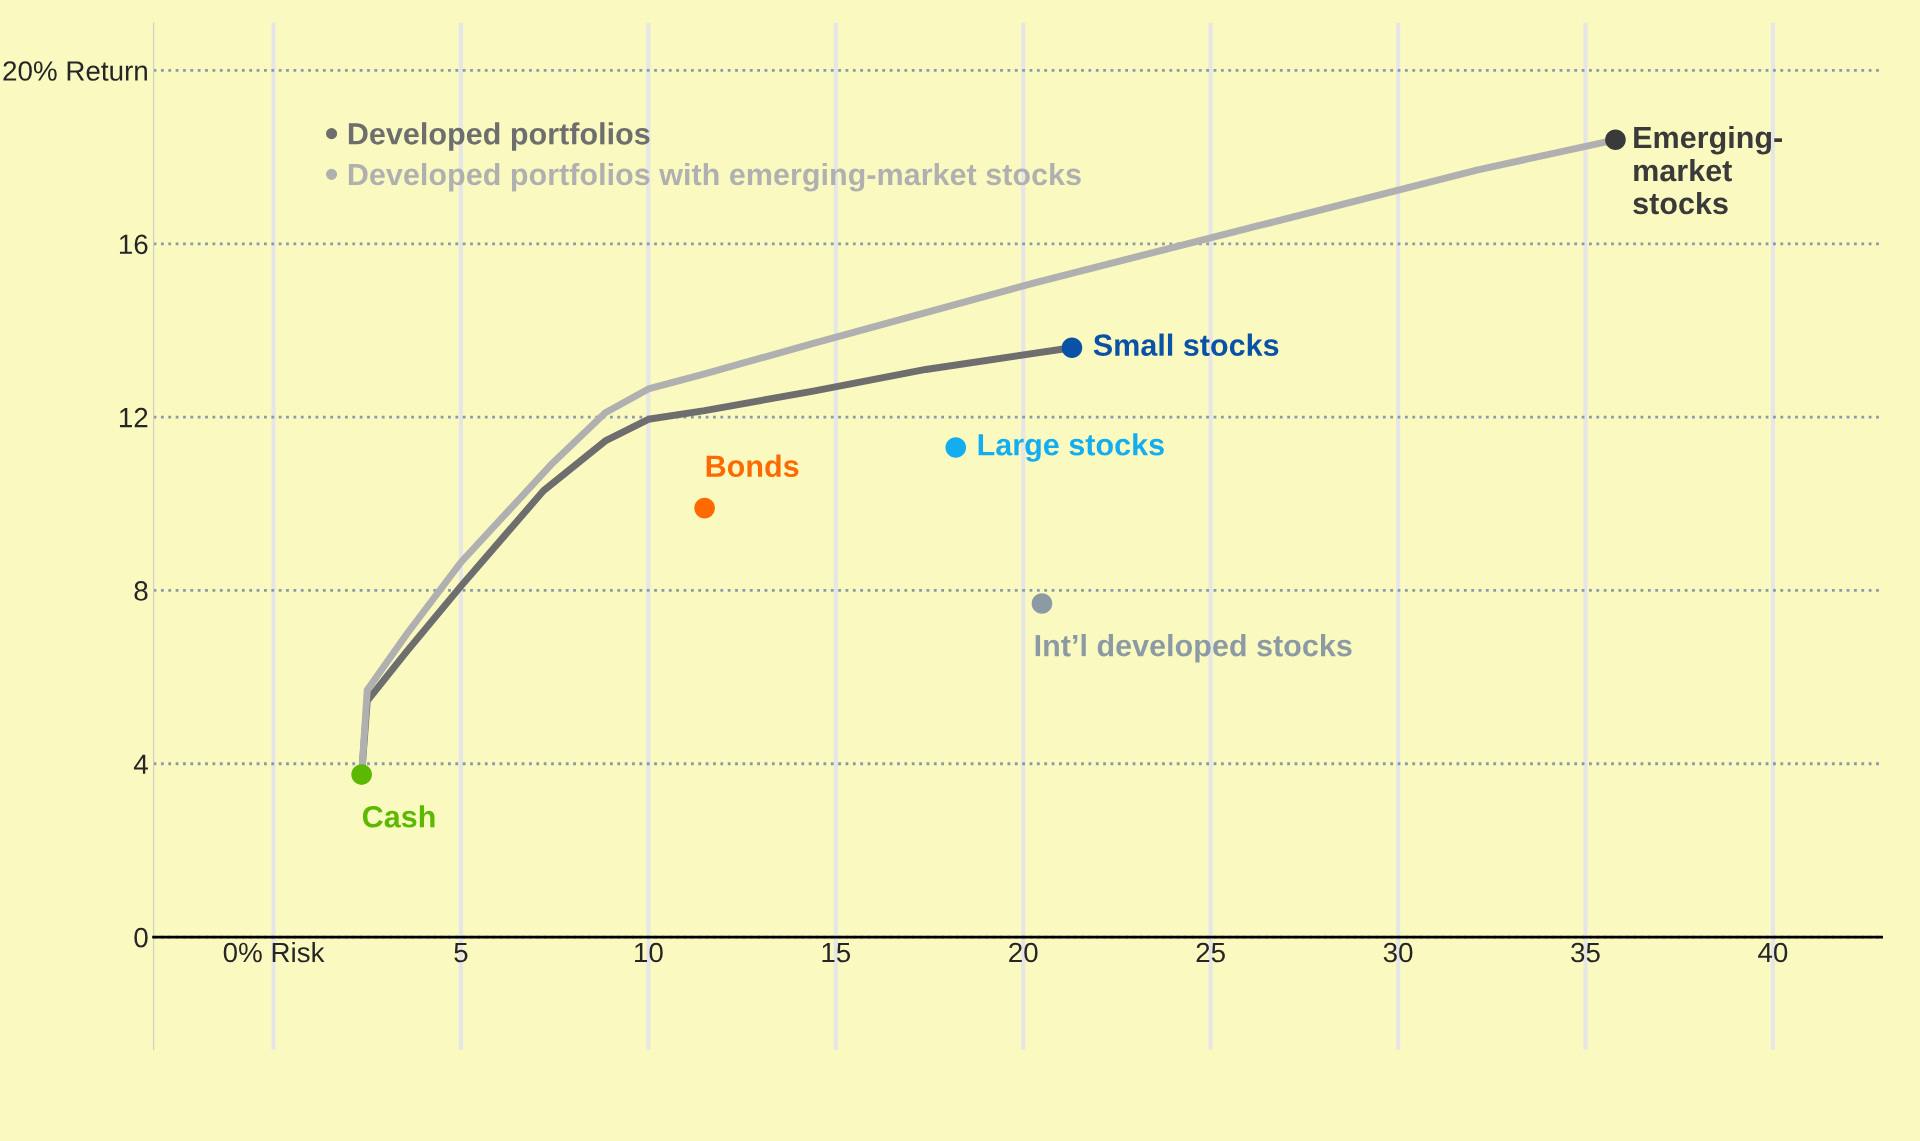 The width and height of the screenshot is (1920, 1141). Describe the element at coordinates (1707, 170) in the screenshot. I see `annotation: Emerging- market stocks` at that location.